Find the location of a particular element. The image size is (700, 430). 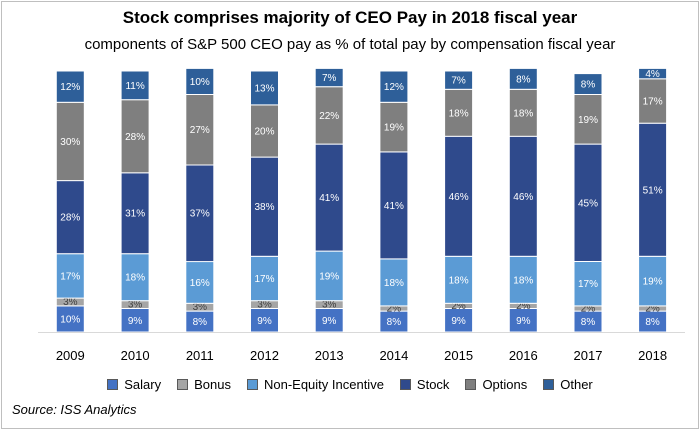

data-label-bonus-2015: 2% is located at coordinates (458, 306).